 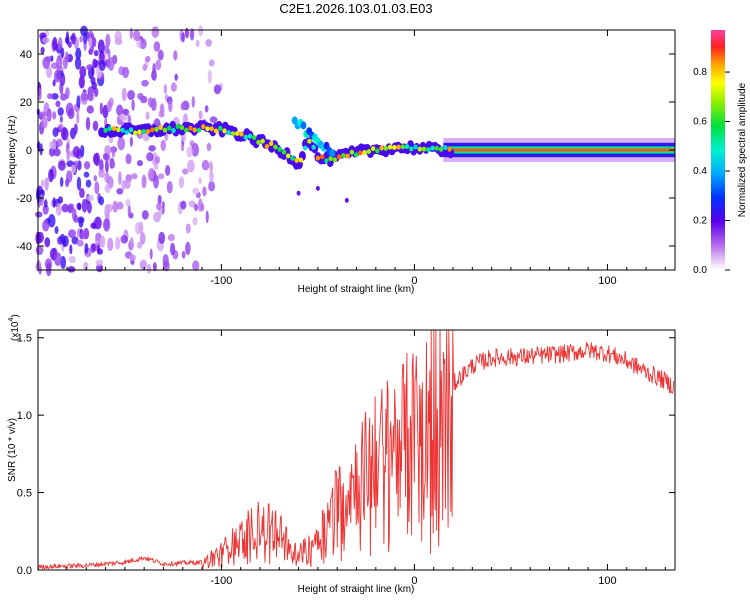 What do you see at coordinates (24, 199) in the screenshot?
I see `spectrogram-ytick-label: -20` at bounding box center [24, 199].